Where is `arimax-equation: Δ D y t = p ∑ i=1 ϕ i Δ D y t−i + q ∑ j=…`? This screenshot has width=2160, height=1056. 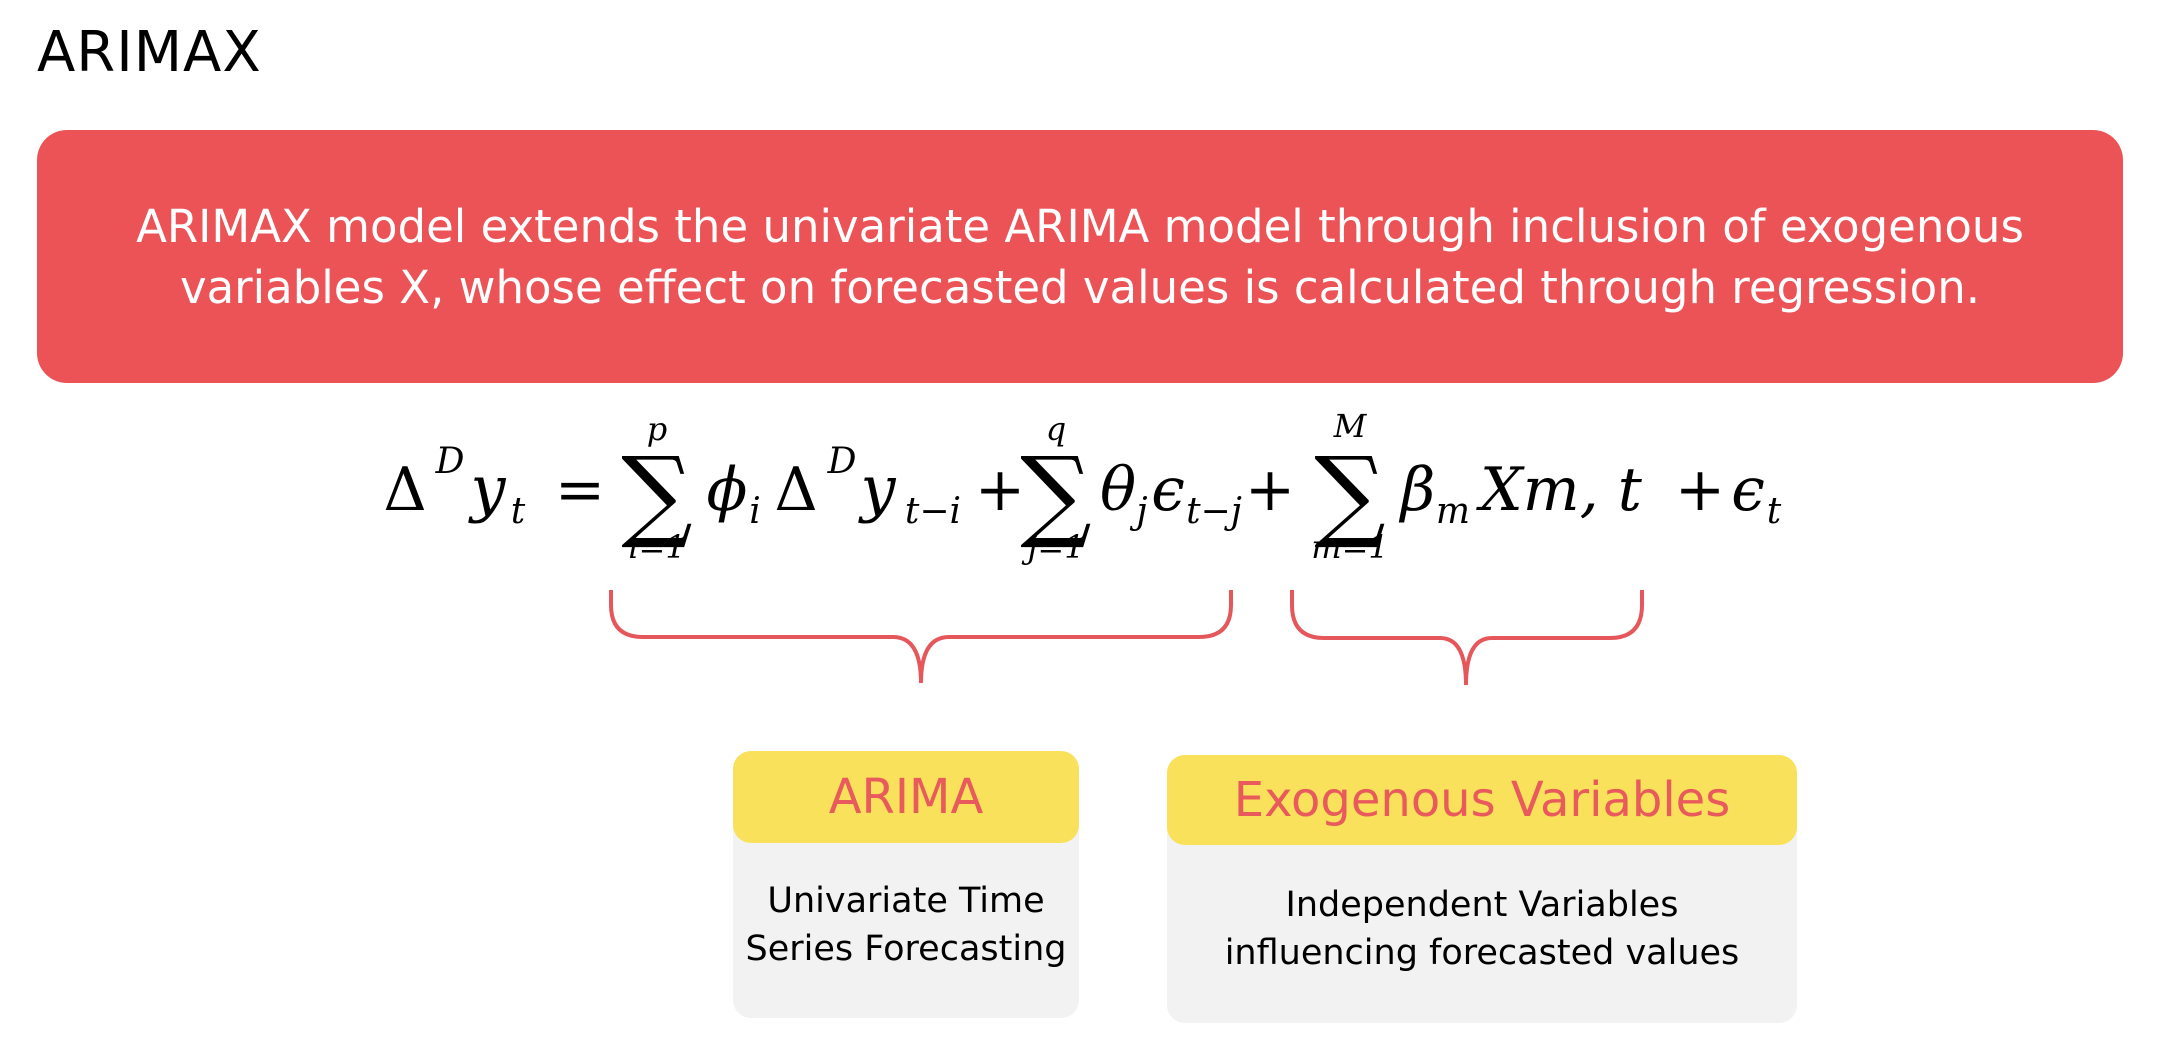 arimax-equation: Δ D y t = p ∑ i=1 ϕ i Δ D y t−i + q ∑ j=… is located at coordinates (1082, 486).